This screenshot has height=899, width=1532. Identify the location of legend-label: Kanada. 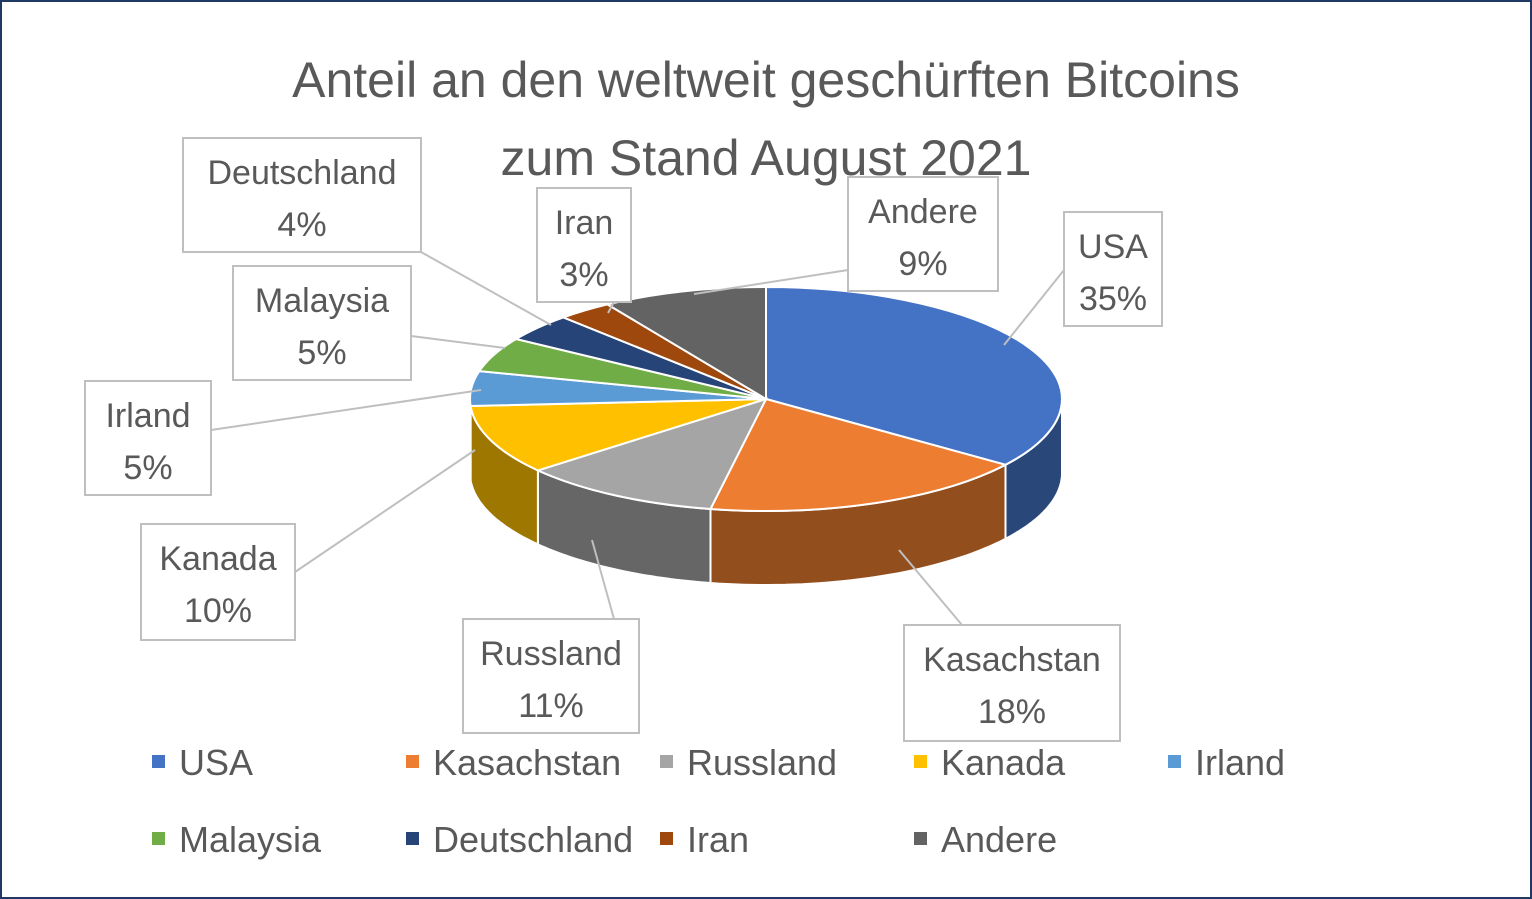
(1003, 762).